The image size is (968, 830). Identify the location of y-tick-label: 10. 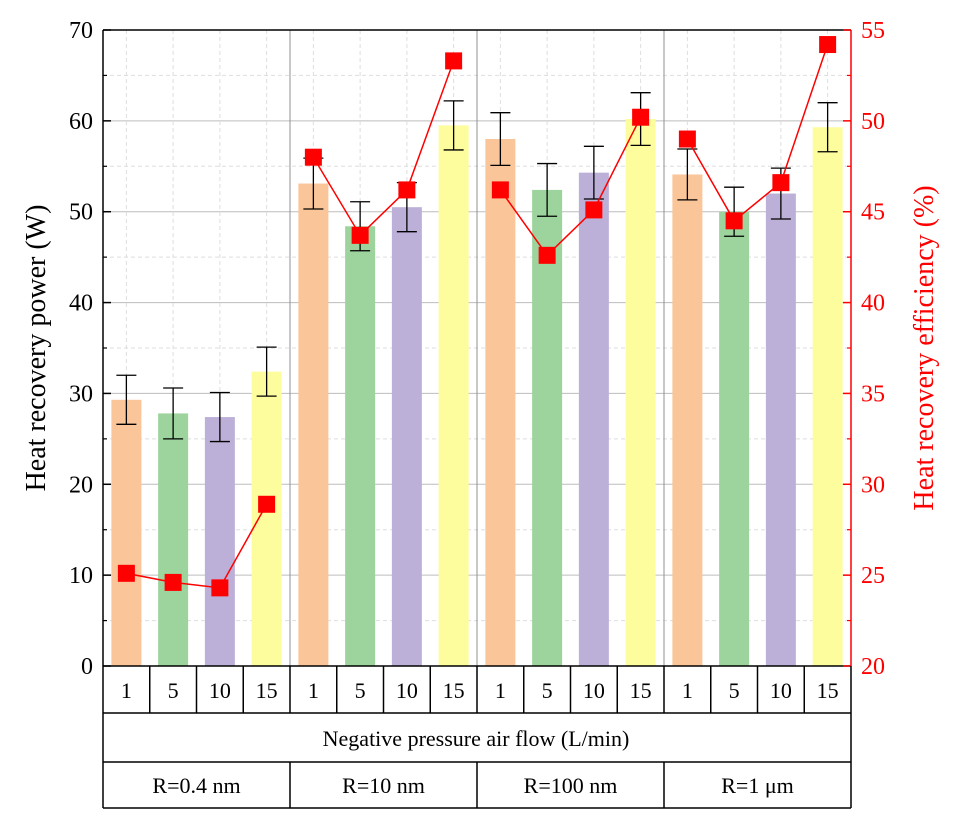
(81, 576).